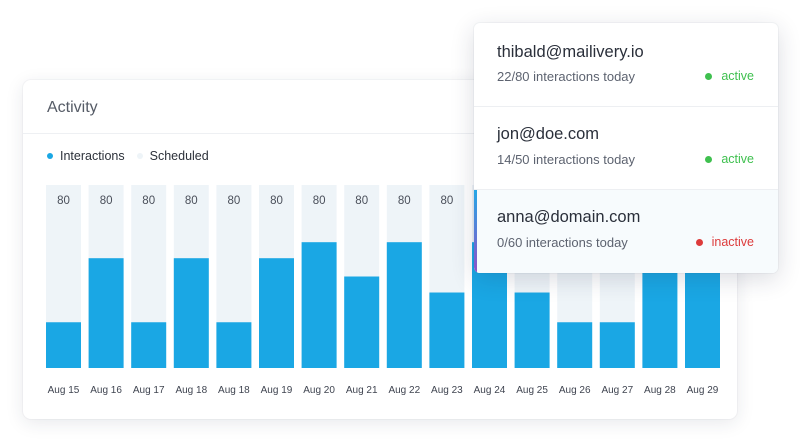  I want to click on account-email: jon@doe.com, so click(548, 134).